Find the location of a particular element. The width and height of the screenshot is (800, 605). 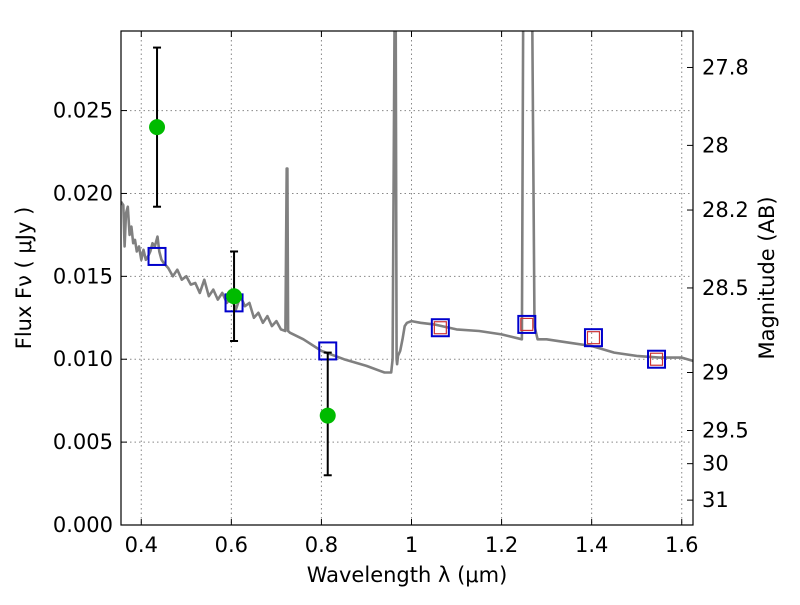

y2-tick-label: 28 is located at coordinates (715, 145).